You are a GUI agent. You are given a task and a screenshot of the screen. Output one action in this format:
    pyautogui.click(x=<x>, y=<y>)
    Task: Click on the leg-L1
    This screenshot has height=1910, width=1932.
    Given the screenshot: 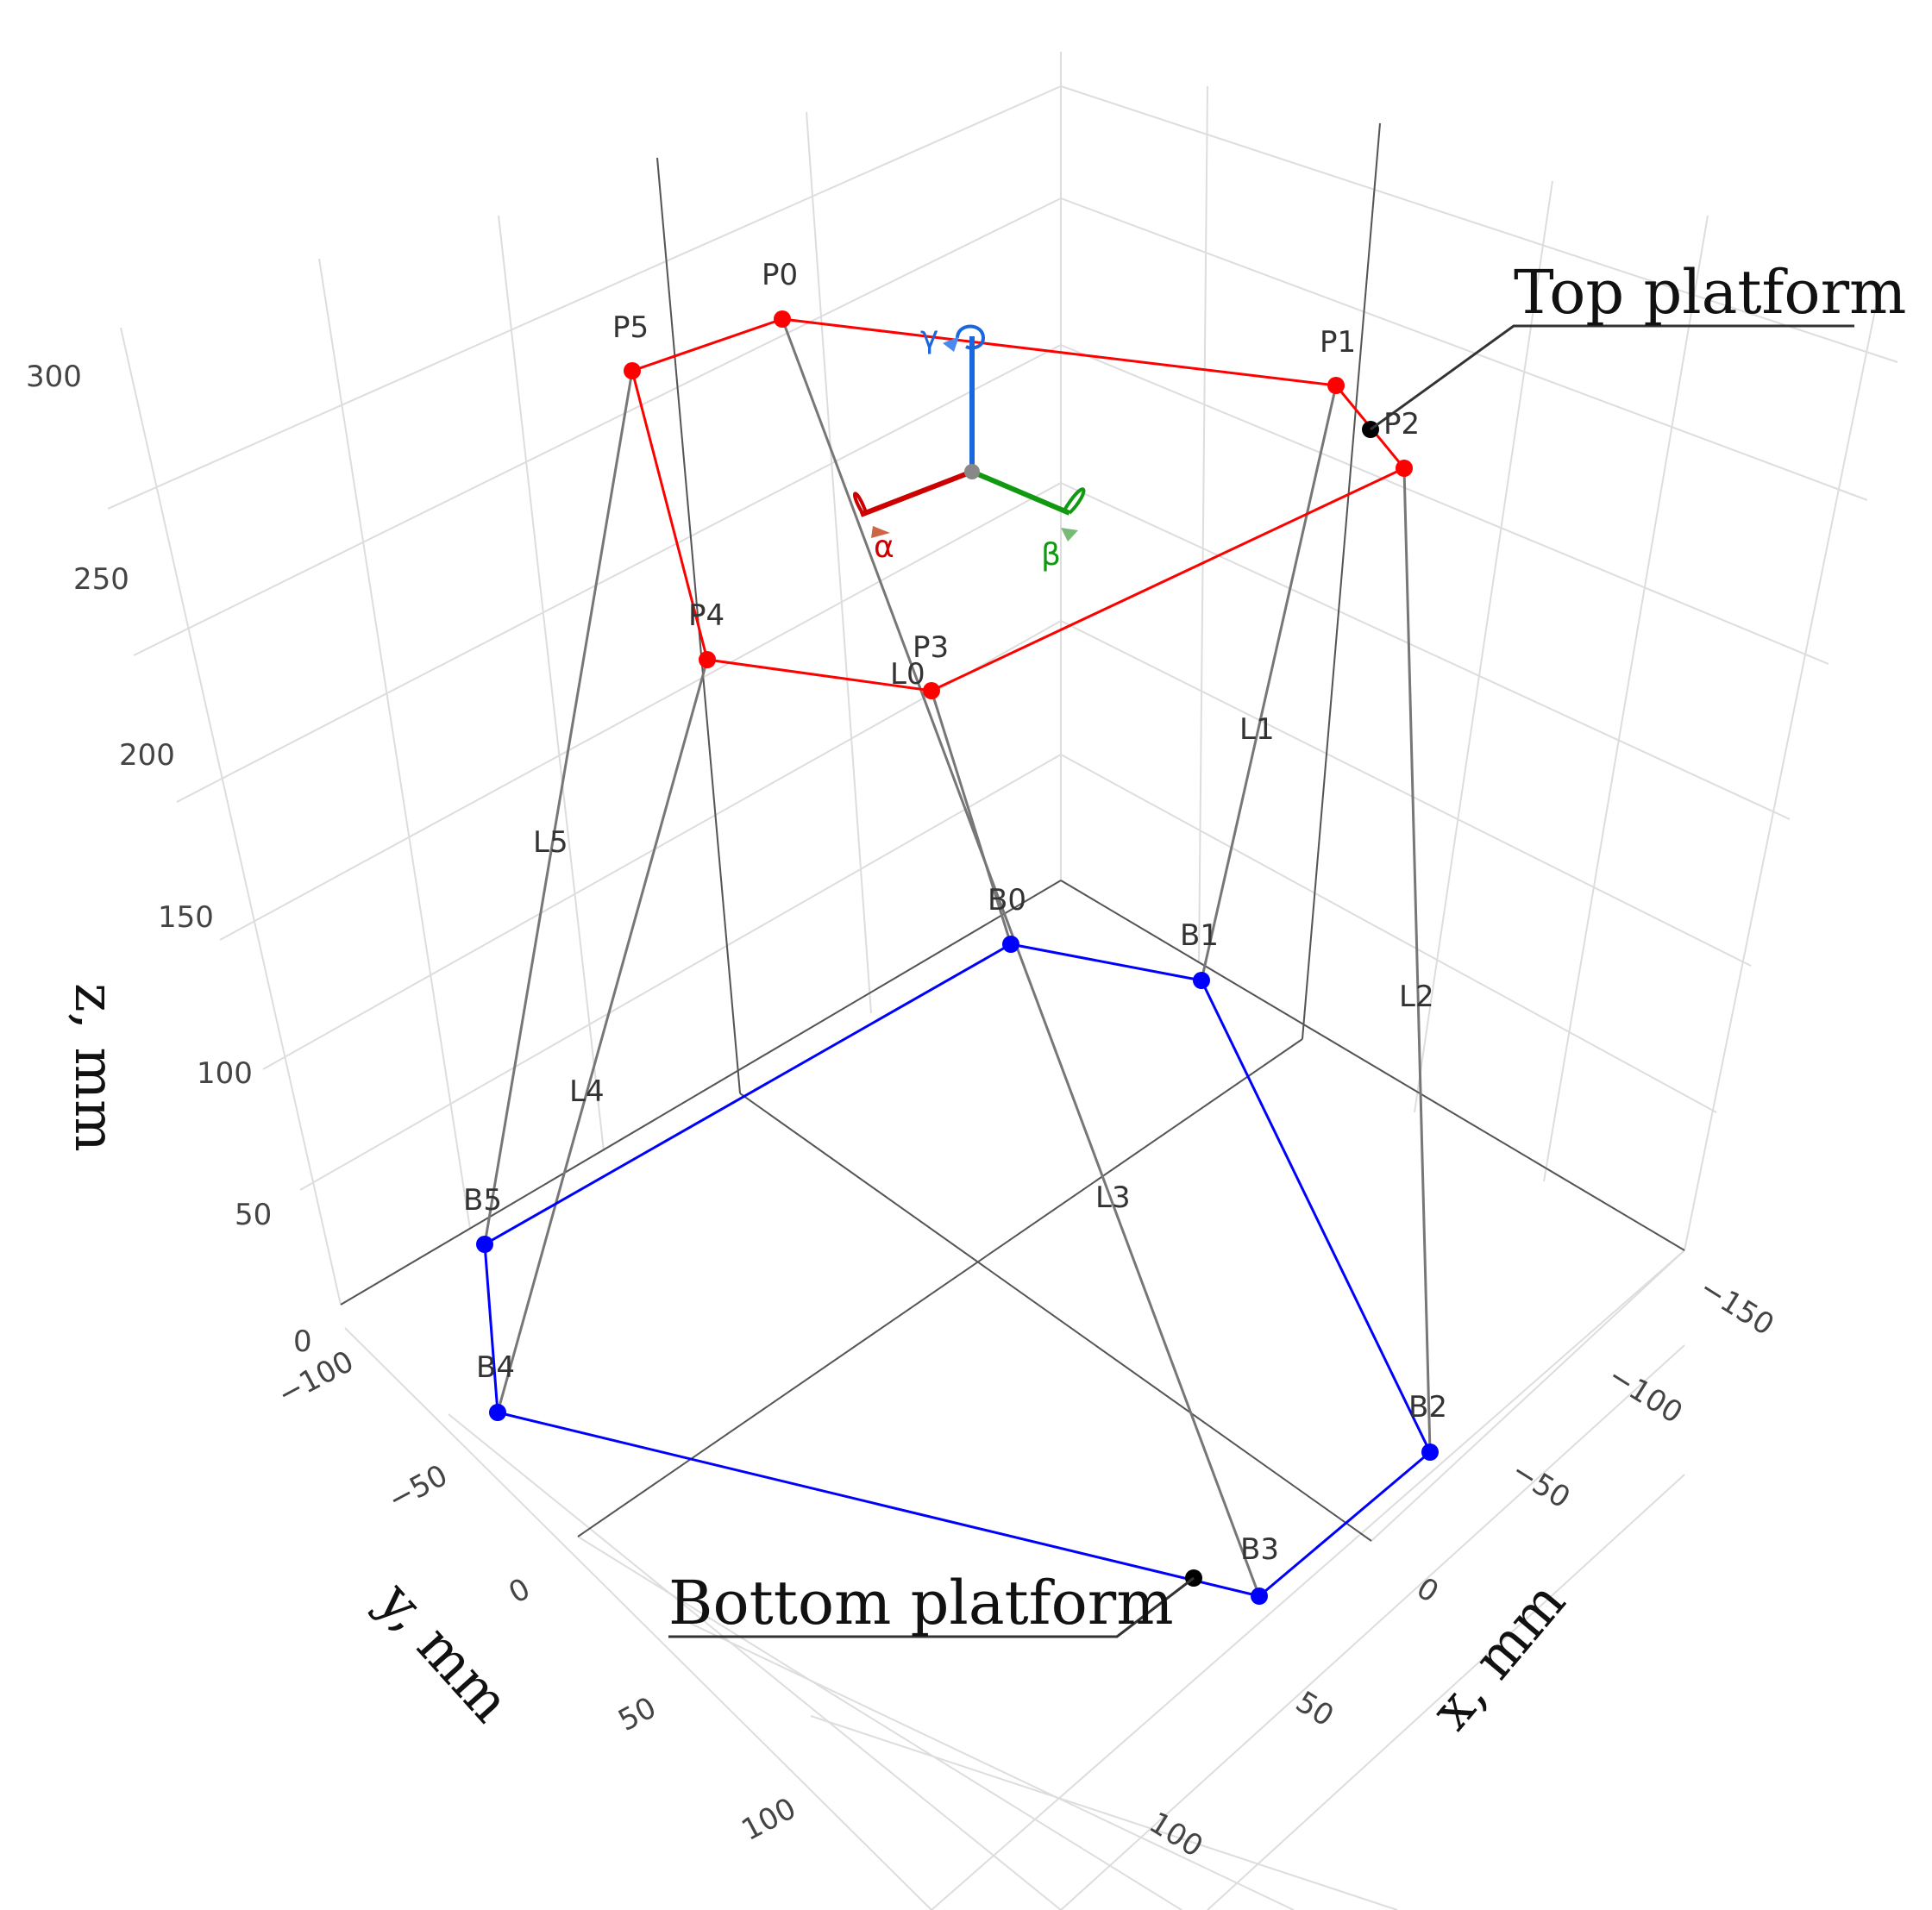 What is the action you would take?
    pyautogui.click(x=1269, y=683)
    